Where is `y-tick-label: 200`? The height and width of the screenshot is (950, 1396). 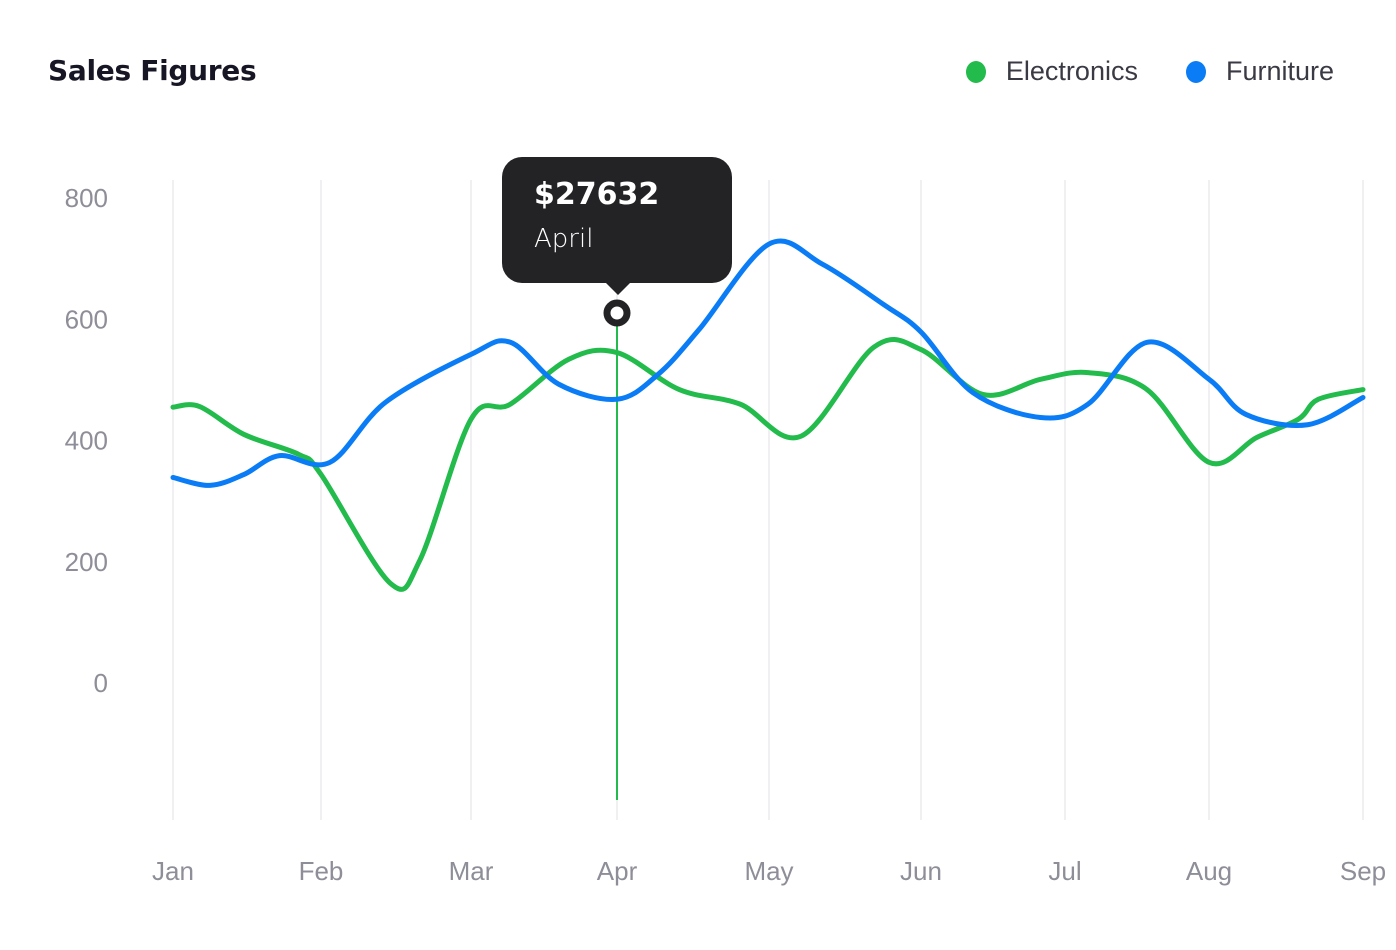
y-tick-label: 200 is located at coordinates (86, 562).